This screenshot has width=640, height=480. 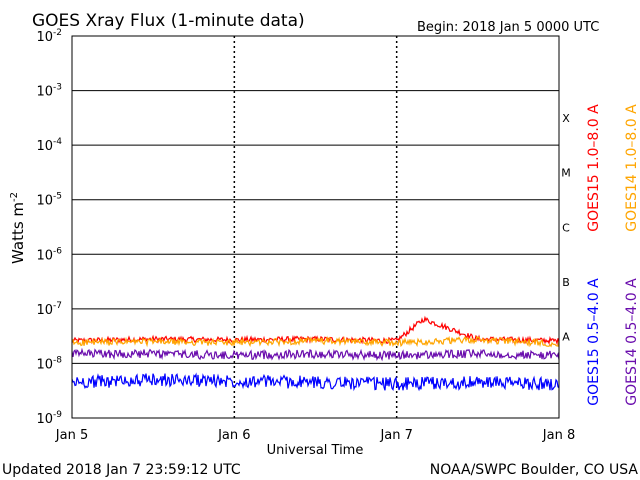 I want to click on flare-class-labels: A B C M X, so click(x=566, y=227).